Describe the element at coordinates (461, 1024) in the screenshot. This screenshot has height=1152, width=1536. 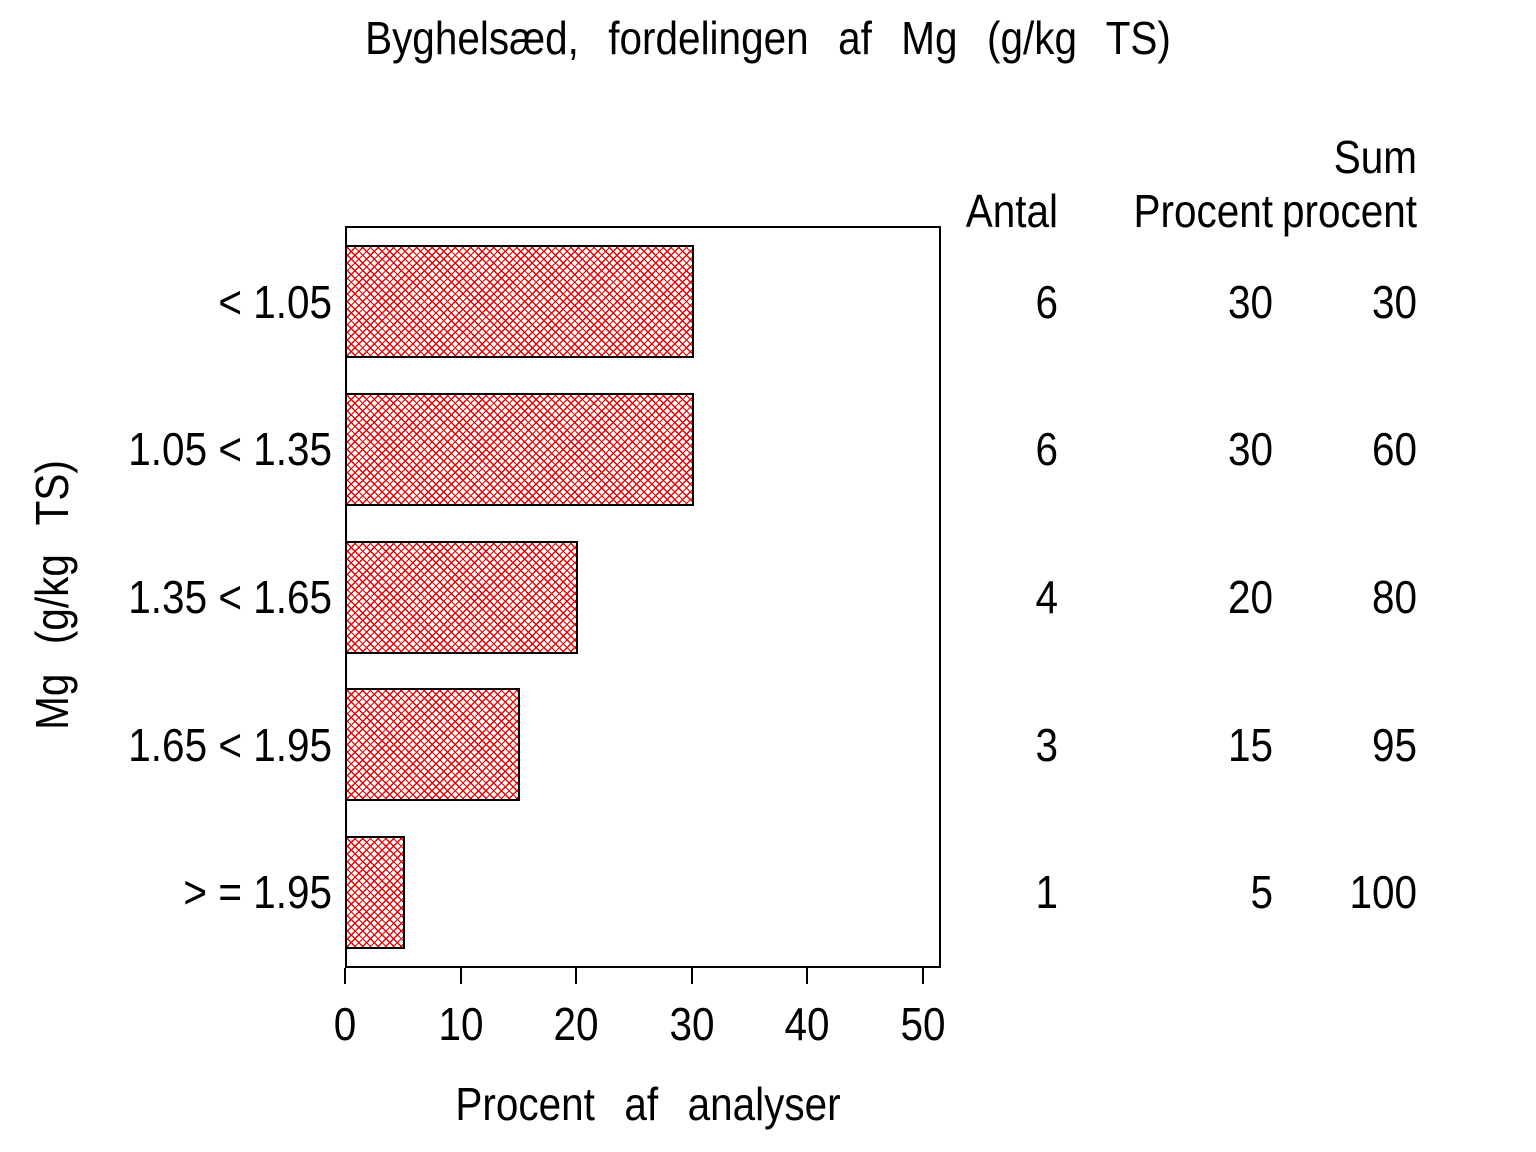
I see `x-tick-label-10: 10` at that location.